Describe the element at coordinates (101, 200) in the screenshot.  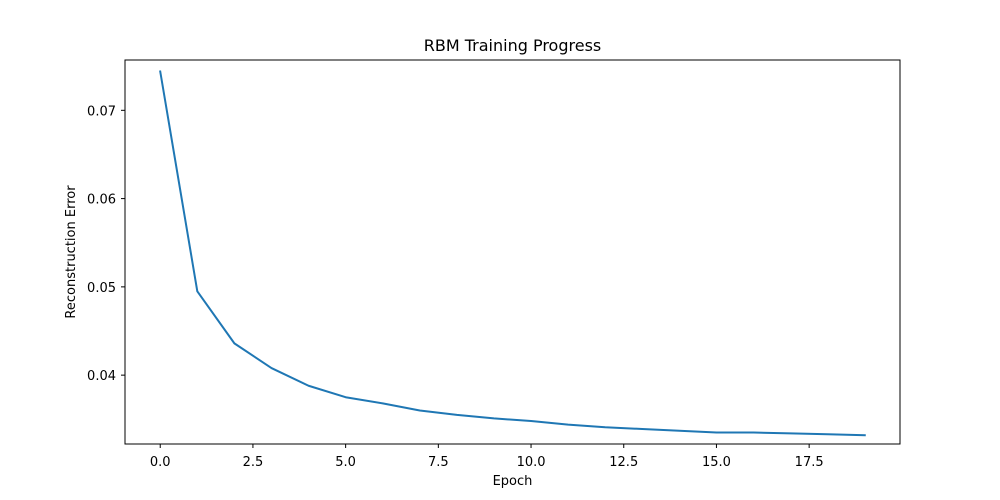
I see `y-tick-label: 0.06` at that location.